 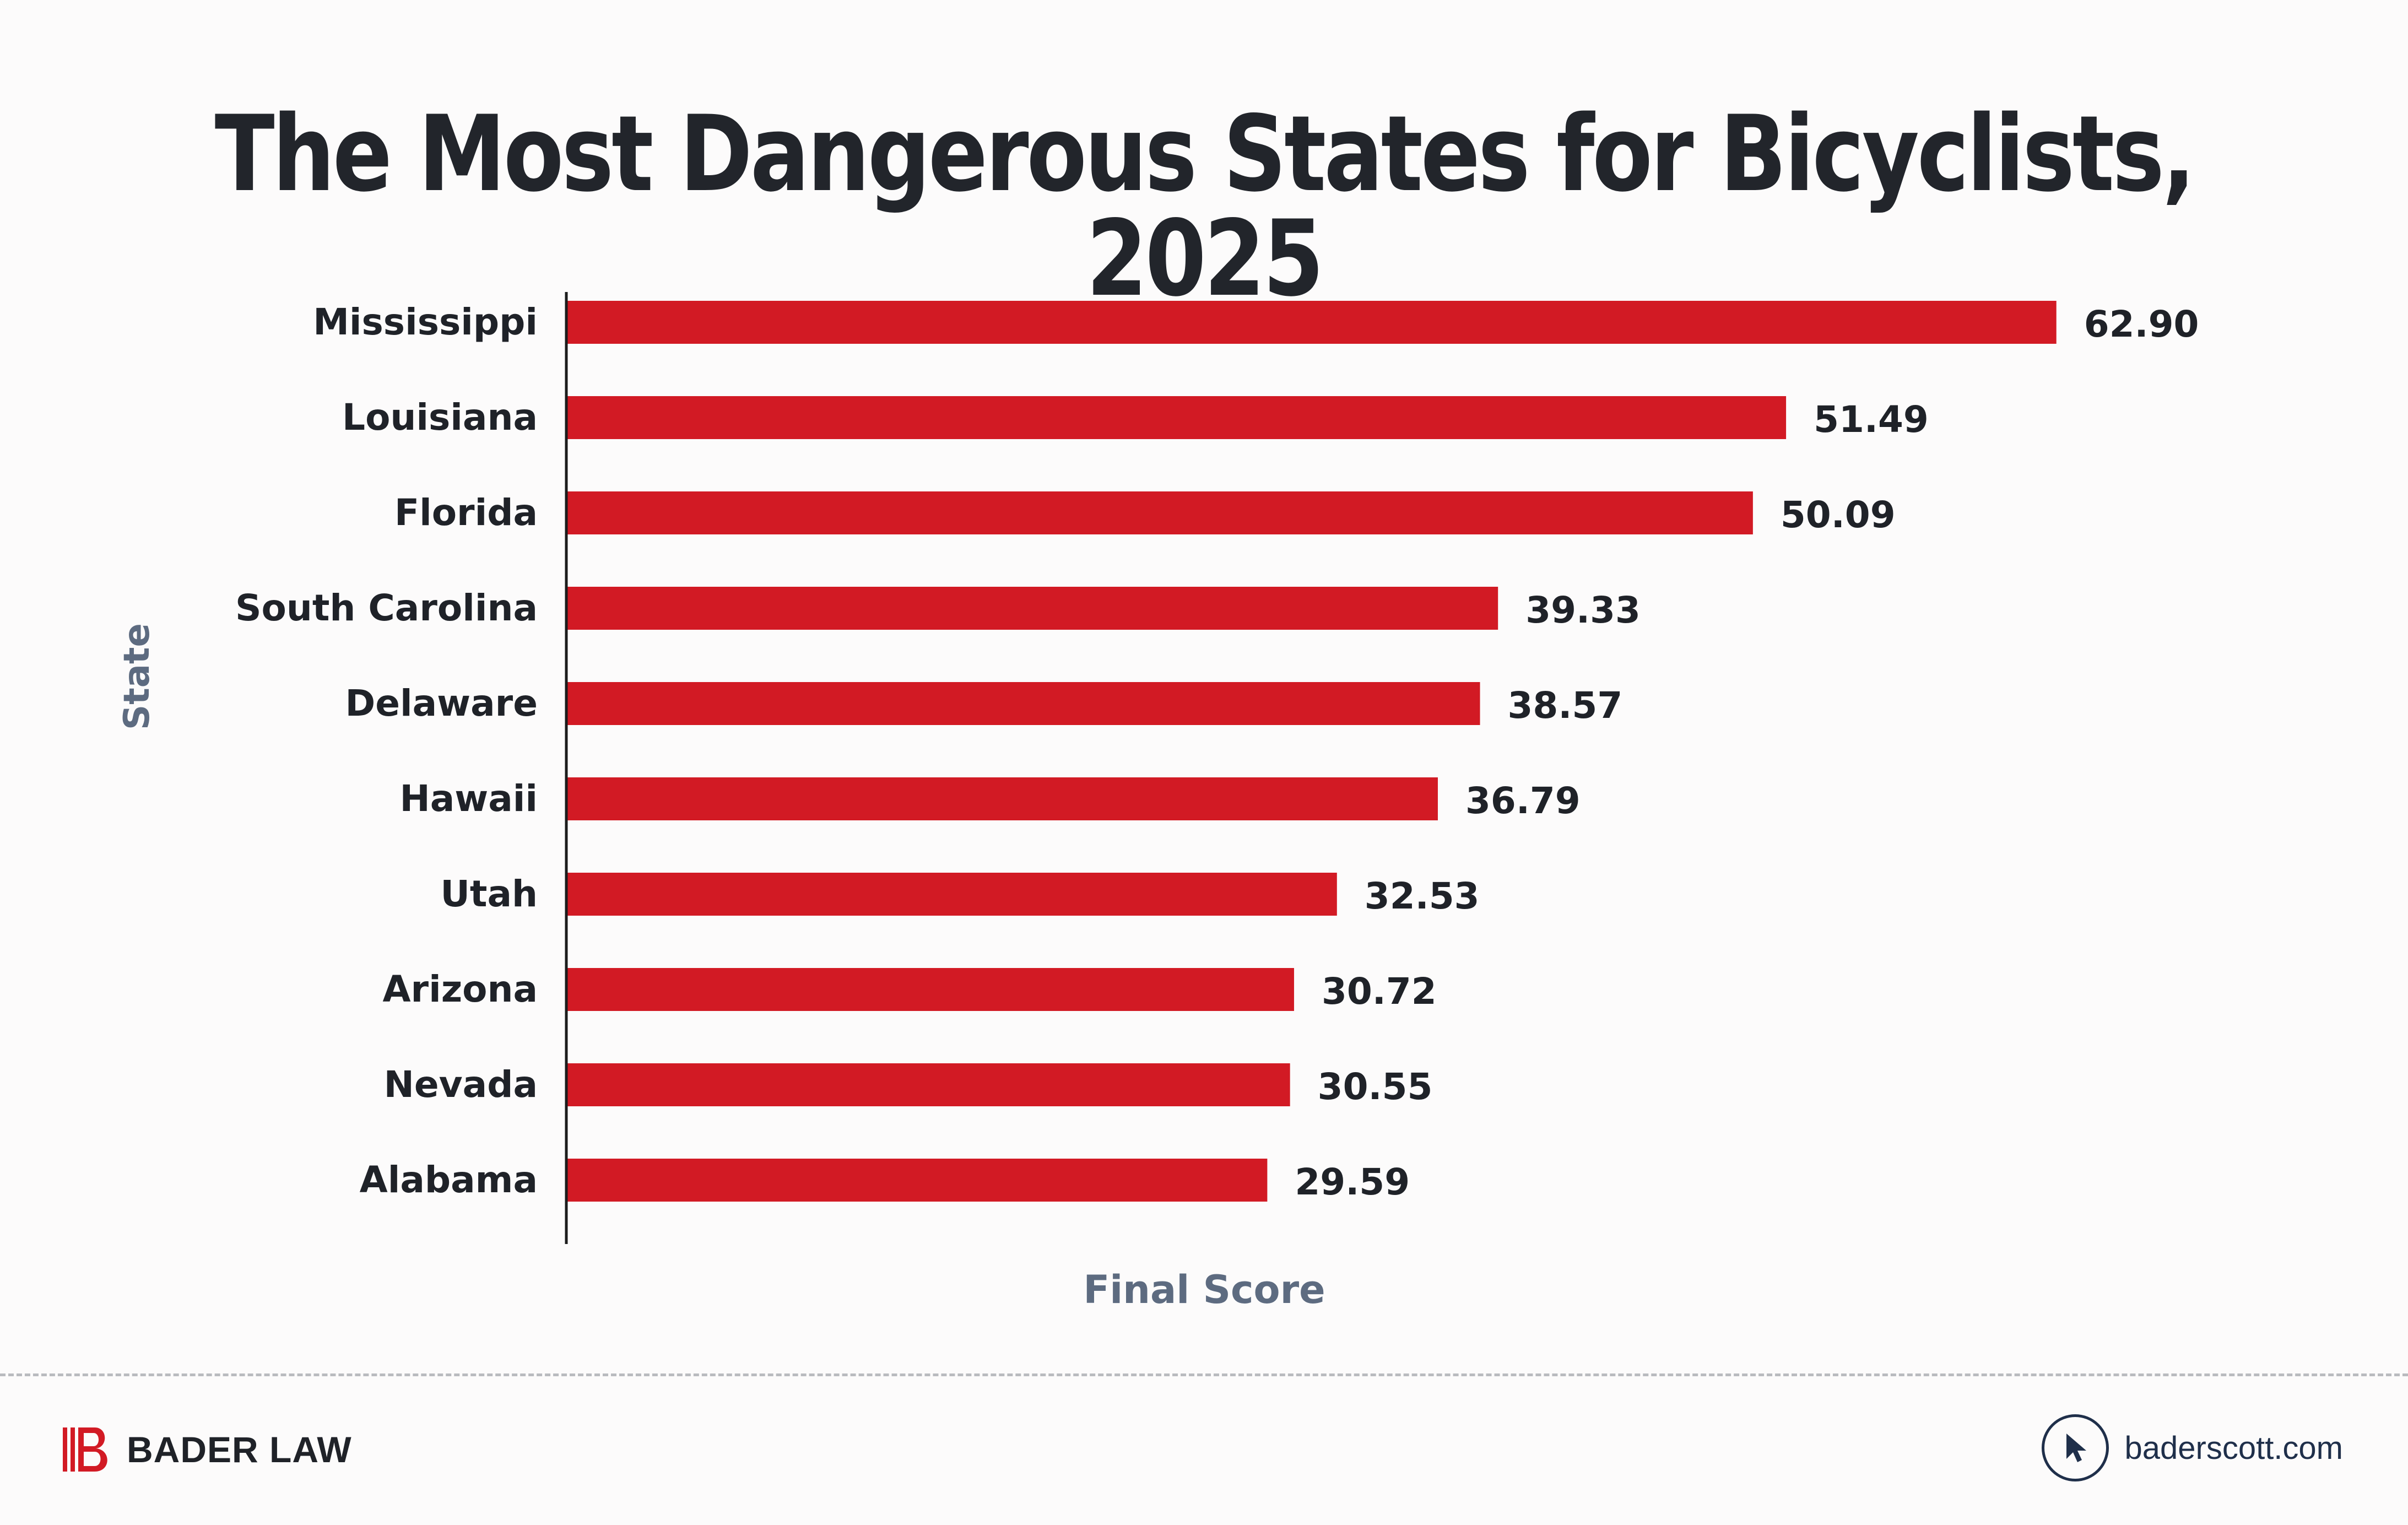 I want to click on category-label: Utah, so click(x=489, y=894).